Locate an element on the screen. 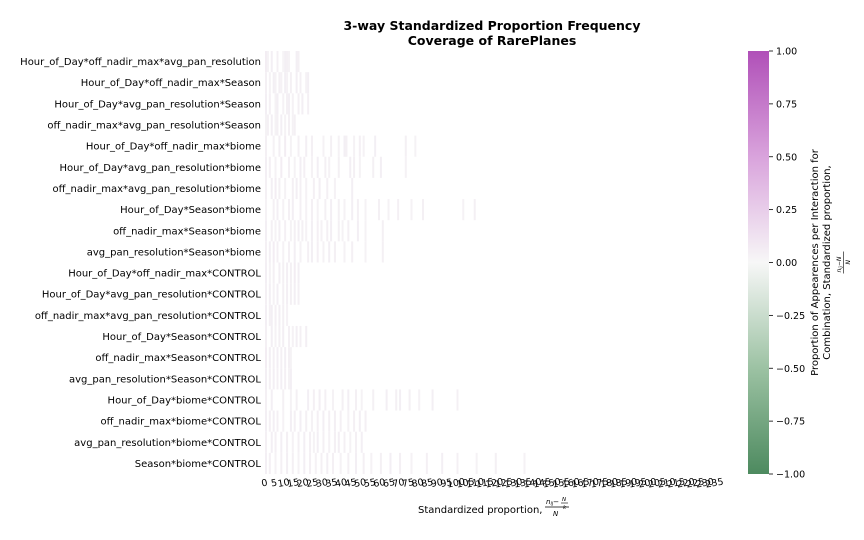 The width and height of the screenshot is (864, 540). x-tick-label: 180 is located at coordinates (609, 484).